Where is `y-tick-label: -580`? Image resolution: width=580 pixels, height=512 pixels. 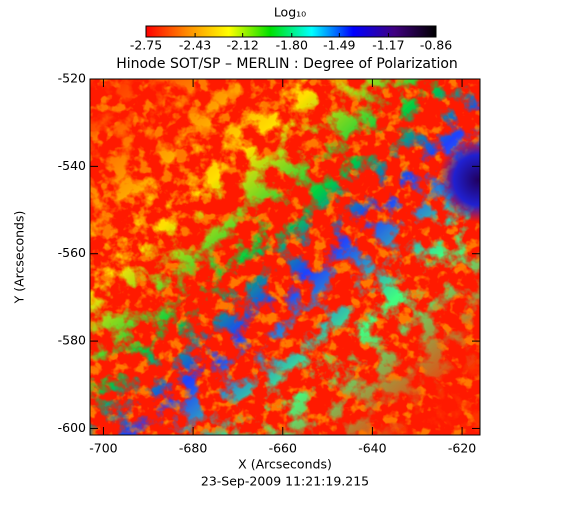 y-tick-label: -580 is located at coordinates (72, 340).